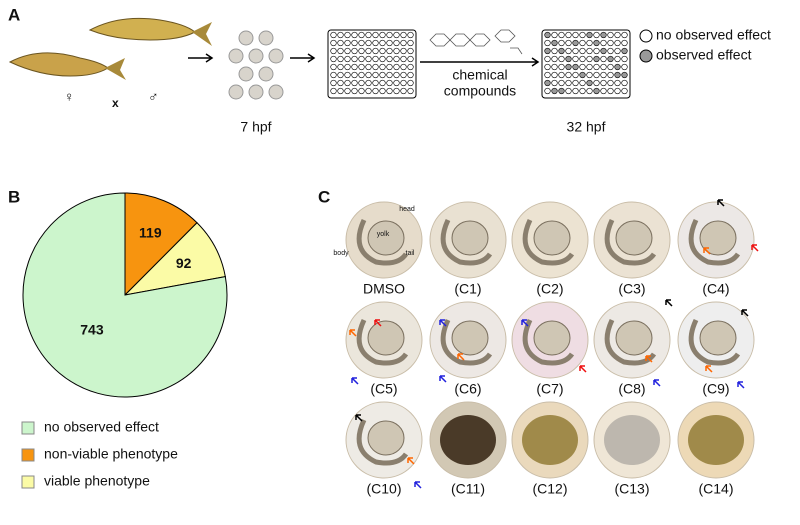  Describe the element at coordinates (115, 103) in the screenshot. I see `symbol: x` at that location.